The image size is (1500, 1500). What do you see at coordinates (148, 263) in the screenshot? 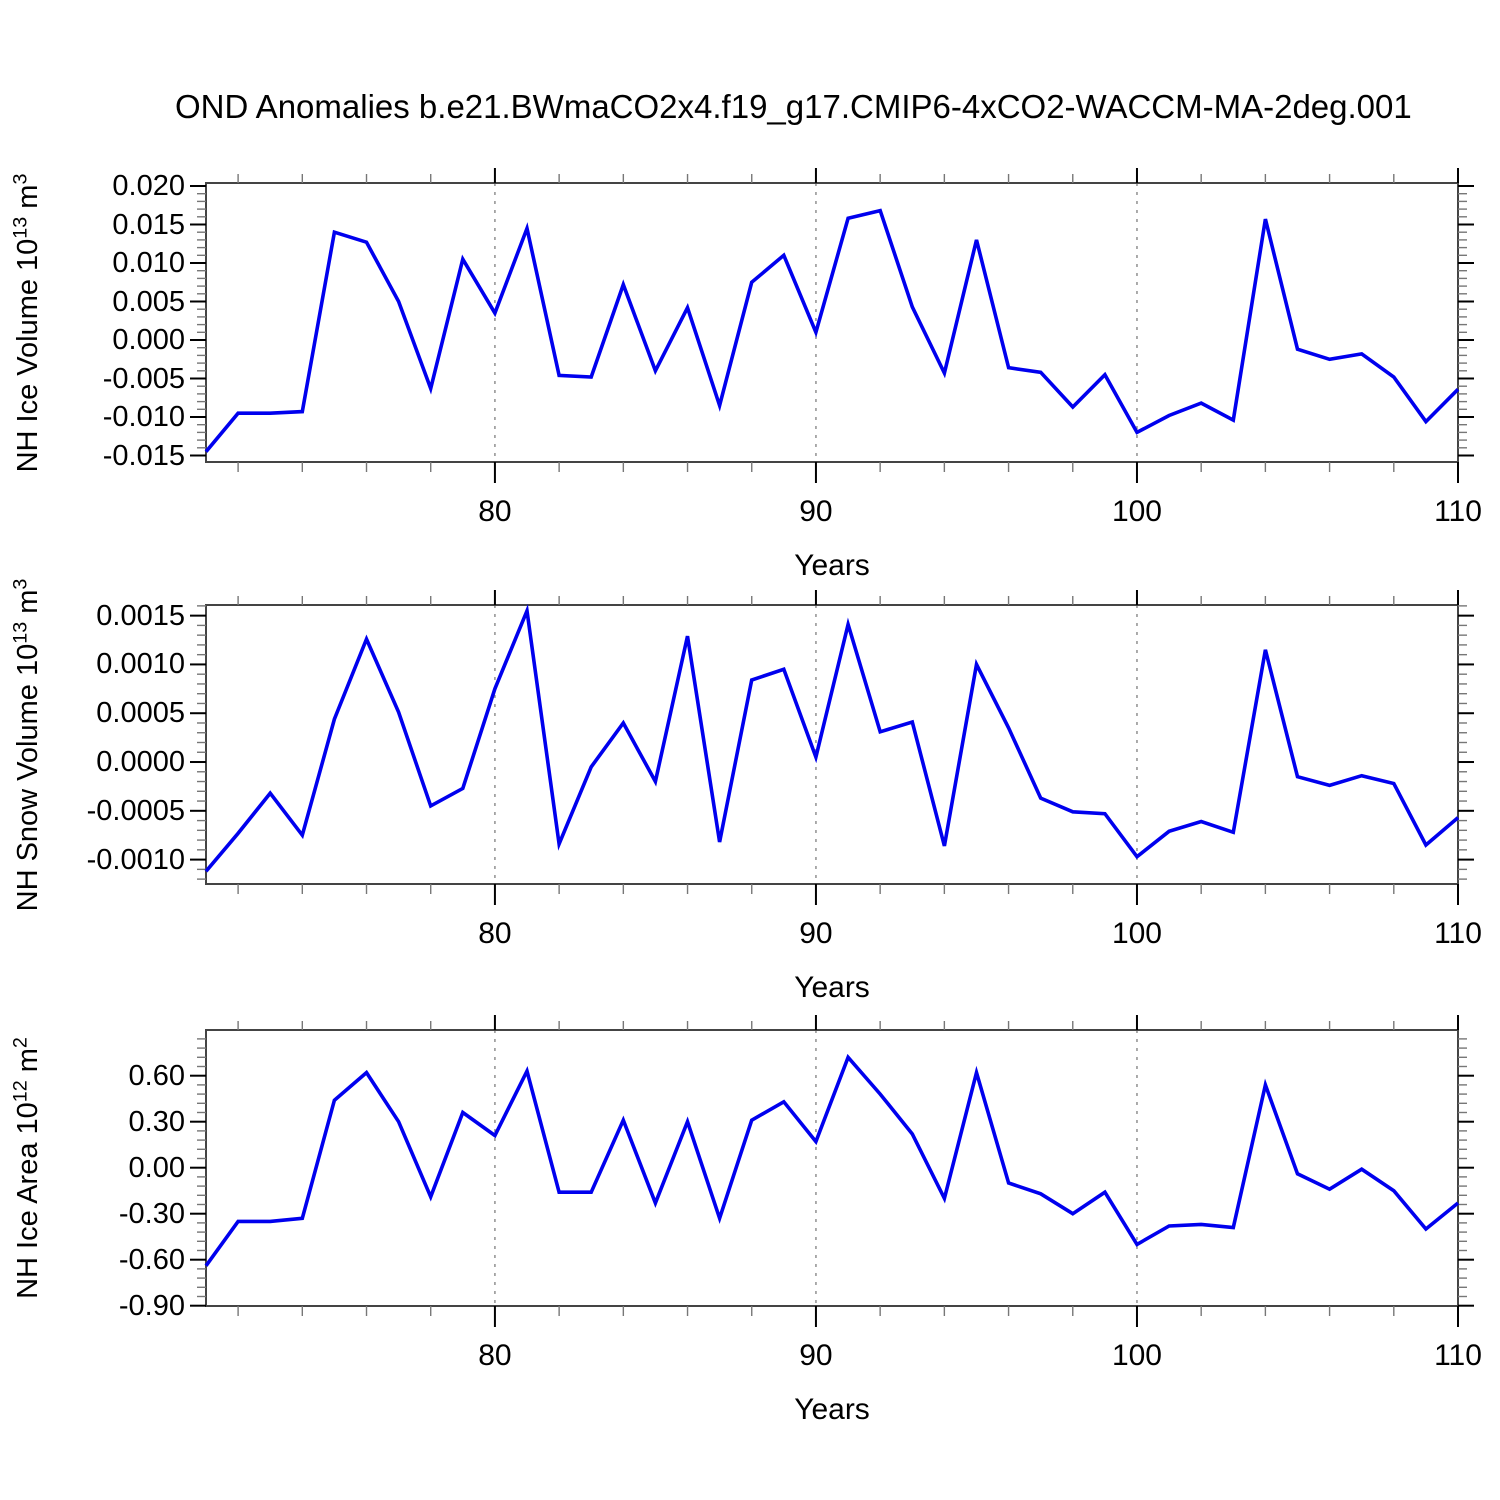
I see `y-tick-label: 0.010` at bounding box center [148, 263].